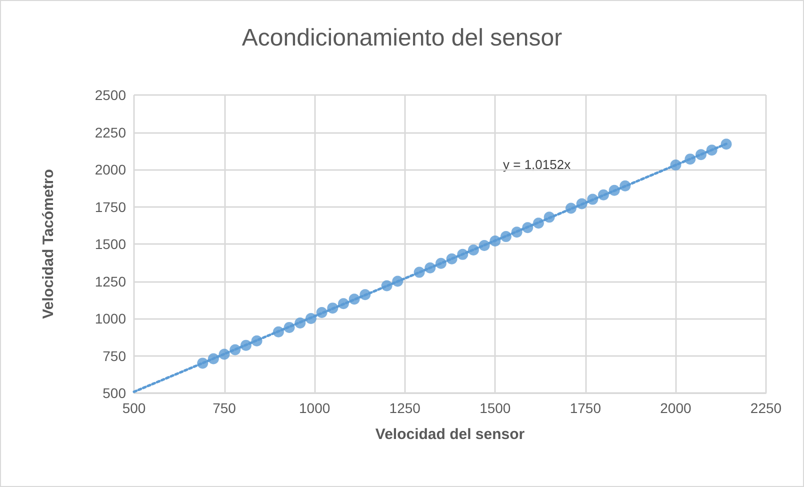 The width and height of the screenshot is (804, 487). Describe the element at coordinates (405, 408) in the screenshot. I see `x-tick-label: 1250` at that location.